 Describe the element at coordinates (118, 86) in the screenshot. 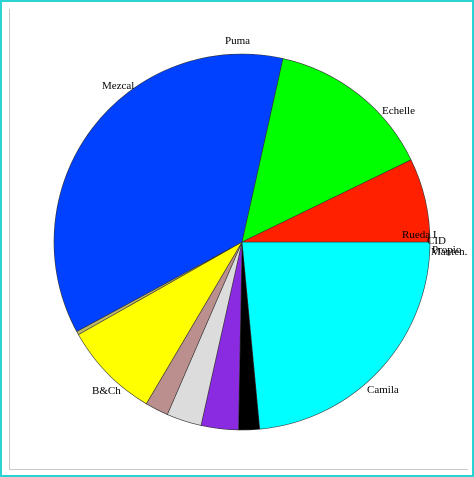

I see `slice-label: Mezcal` at that location.